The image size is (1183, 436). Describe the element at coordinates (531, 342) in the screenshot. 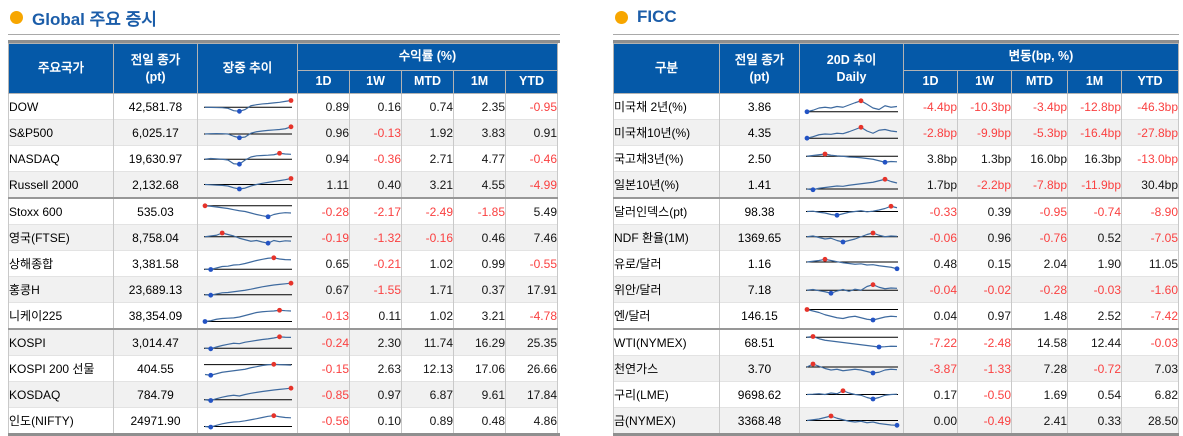

I see `change-value-cell: 25.35` at that location.